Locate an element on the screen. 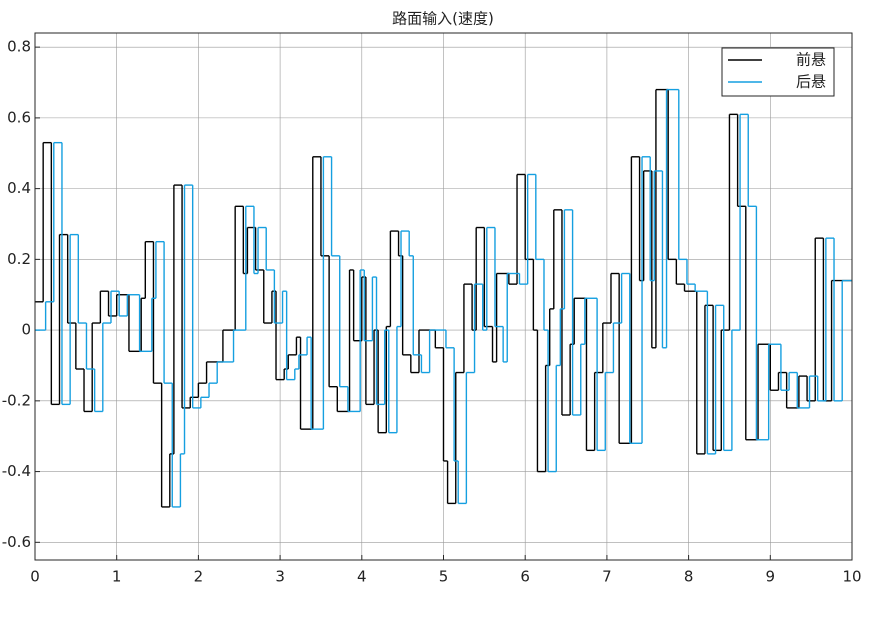 The image size is (875, 619). x-tick-label: 6 is located at coordinates (525, 577).